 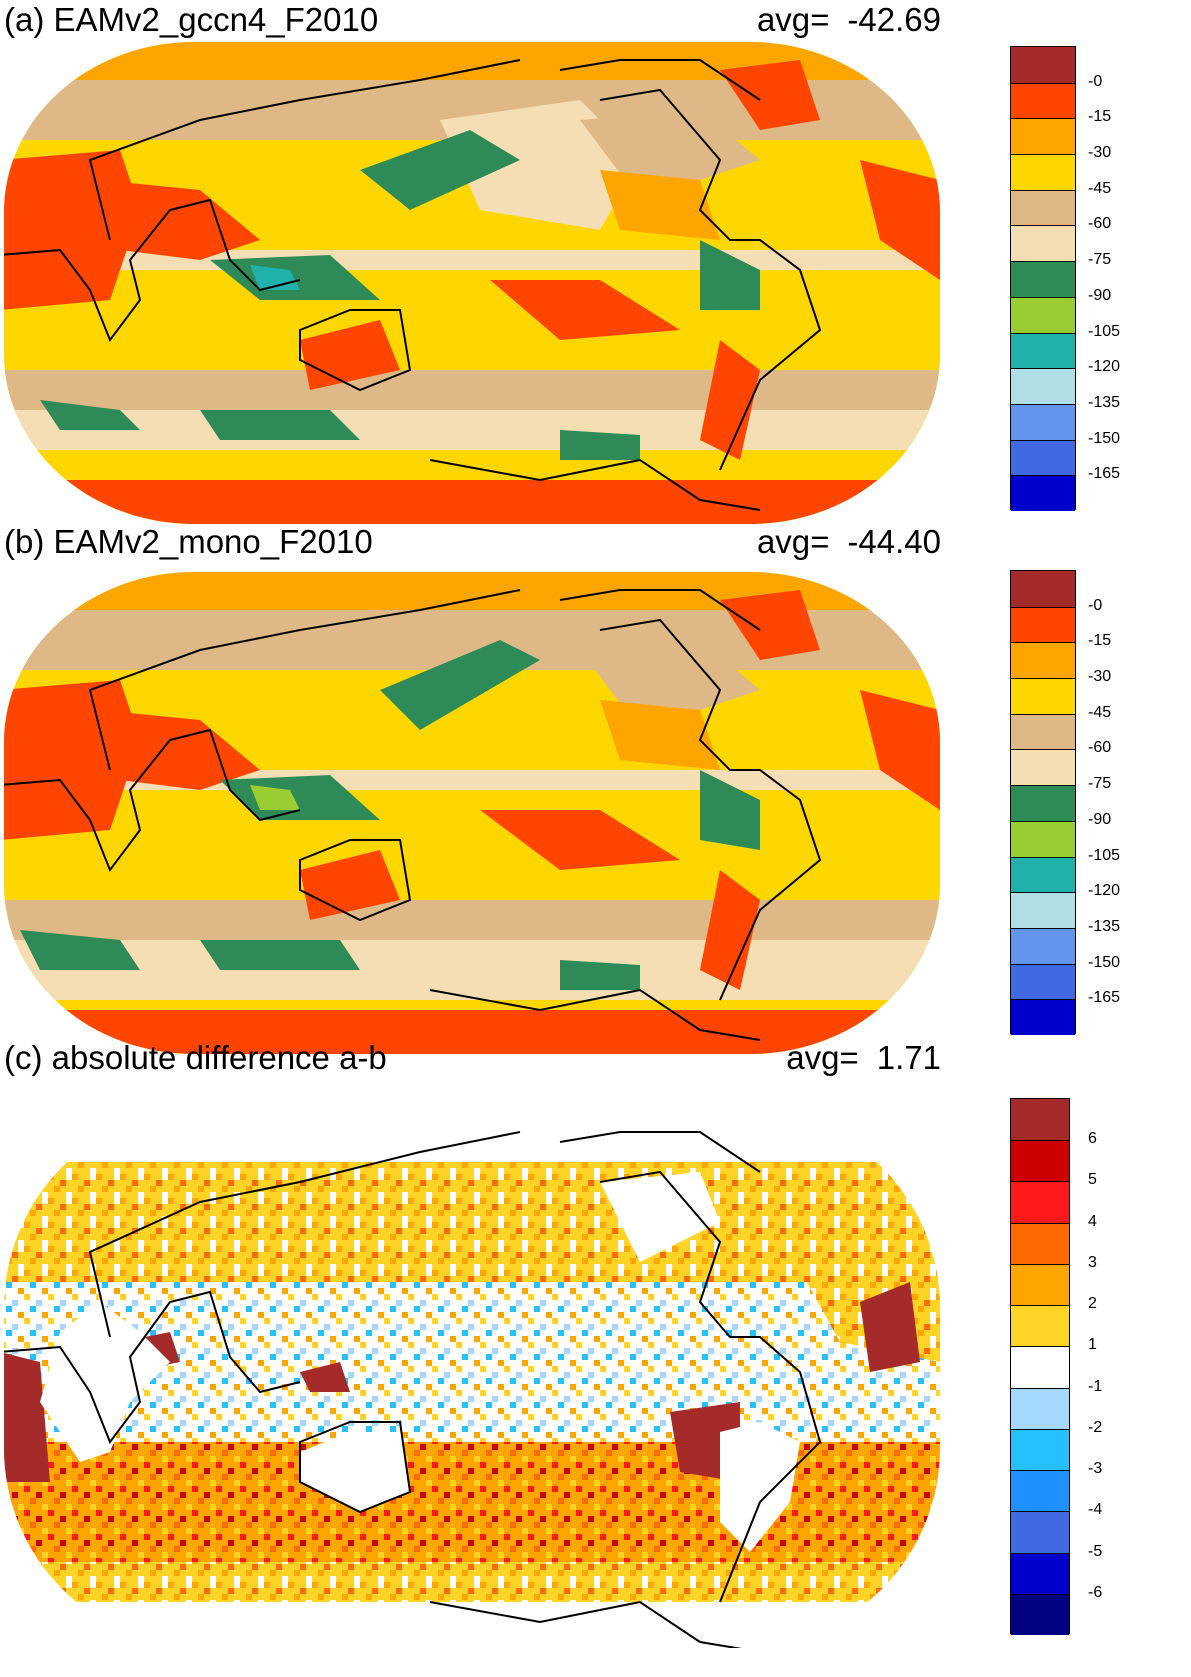 I want to click on panel-title: (c) absolute difference a-b, so click(x=195, y=1057).